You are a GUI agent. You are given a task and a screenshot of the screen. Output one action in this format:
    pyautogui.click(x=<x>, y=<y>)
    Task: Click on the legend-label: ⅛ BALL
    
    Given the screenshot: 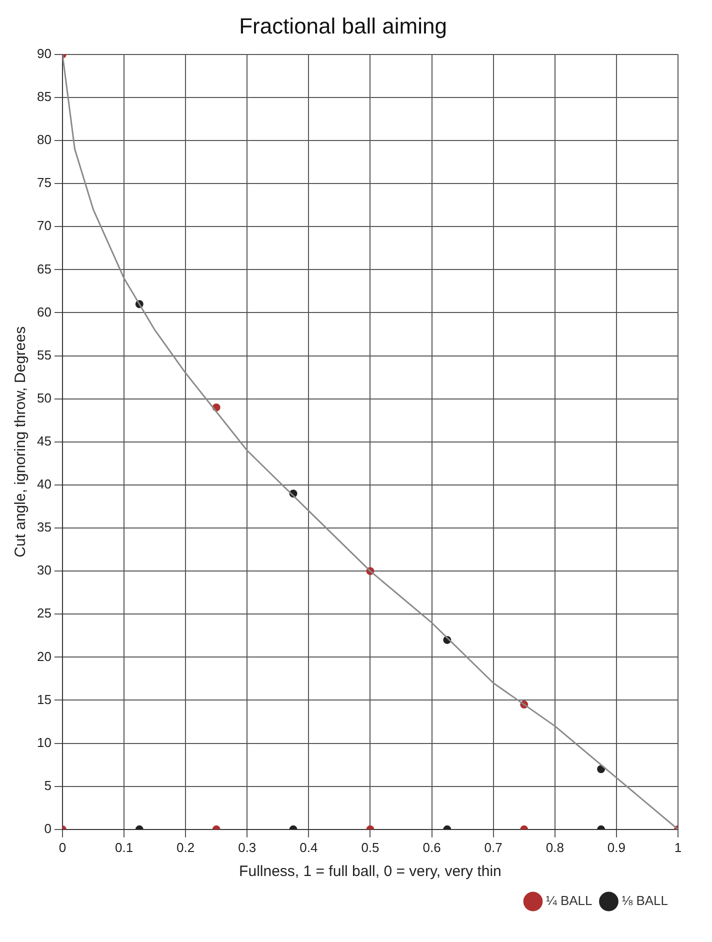 What is the action you would take?
    pyautogui.click(x=645, y=900)
    